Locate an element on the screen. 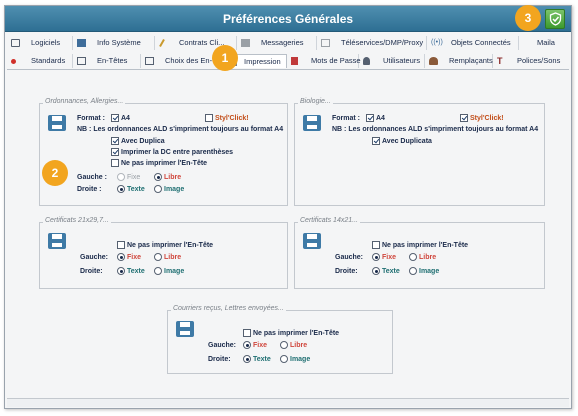 The height and width of the screenshot is (416, 578). tab-standards: Standards is located at coordinates (40, 61).